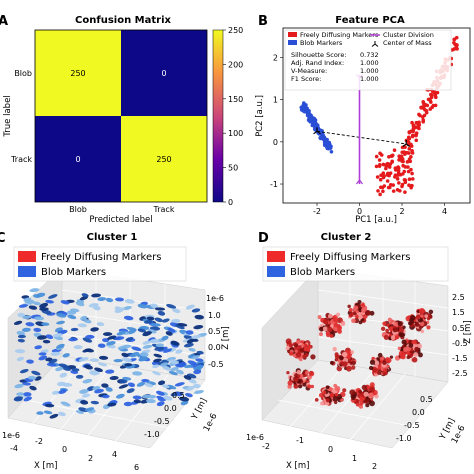 This screenshot has width=474, height=474. What do you see at coordinates (444, 211) in the screenshot?
I see `pca-x-tick-label: 4` at bounding box center [444, 211].